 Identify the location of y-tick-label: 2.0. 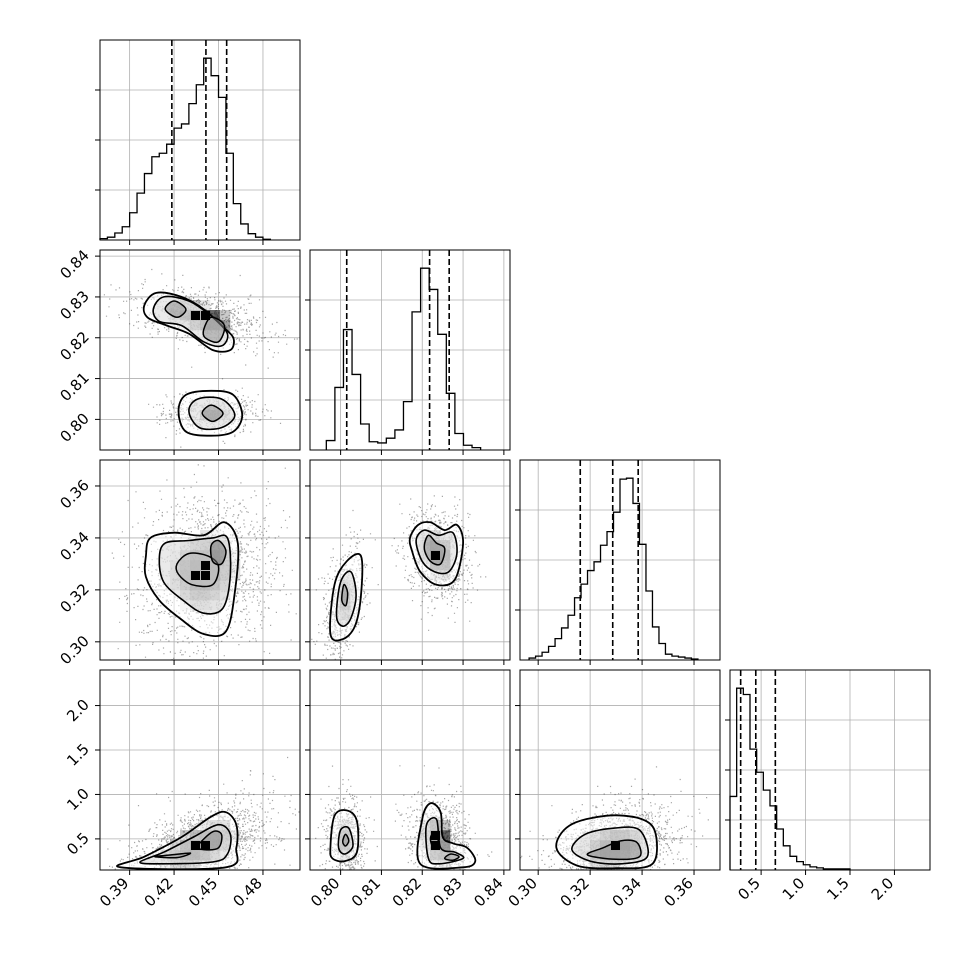
(78, 711).